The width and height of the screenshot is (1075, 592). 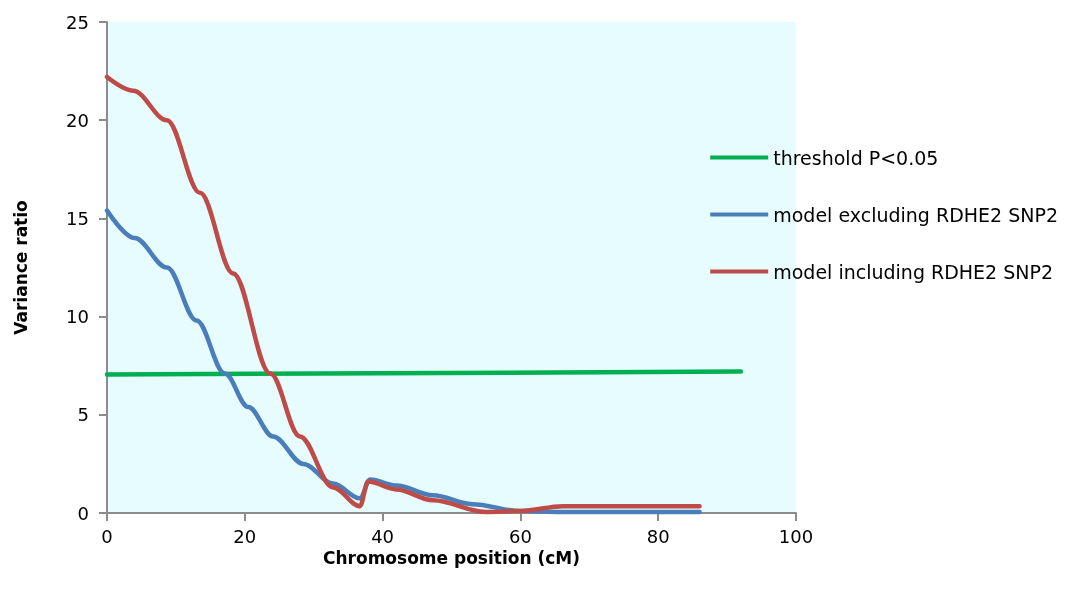 What do you see at coordinates (245, 536) in the screenshot?
I see `x-tick-label: 20` at bounding box center [245, 536].